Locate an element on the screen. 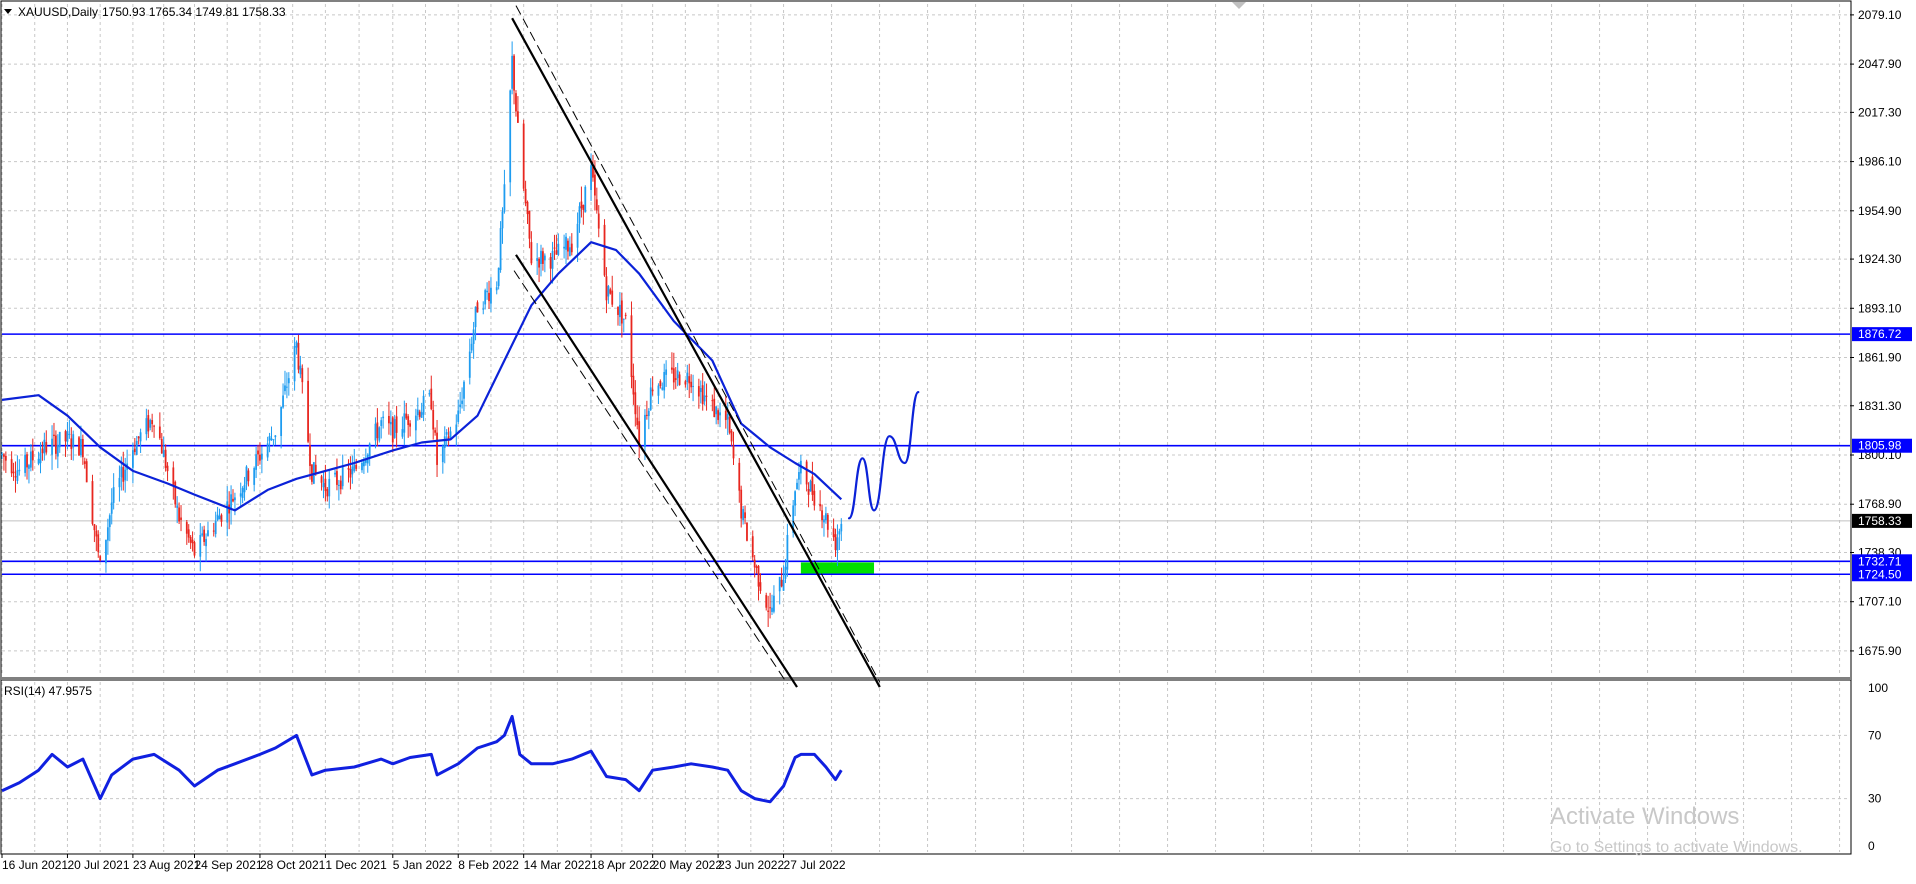 Image resolution: width=1916 pixels, height=884 pixels. support-zone-layer is located at coordinates (837, 568).